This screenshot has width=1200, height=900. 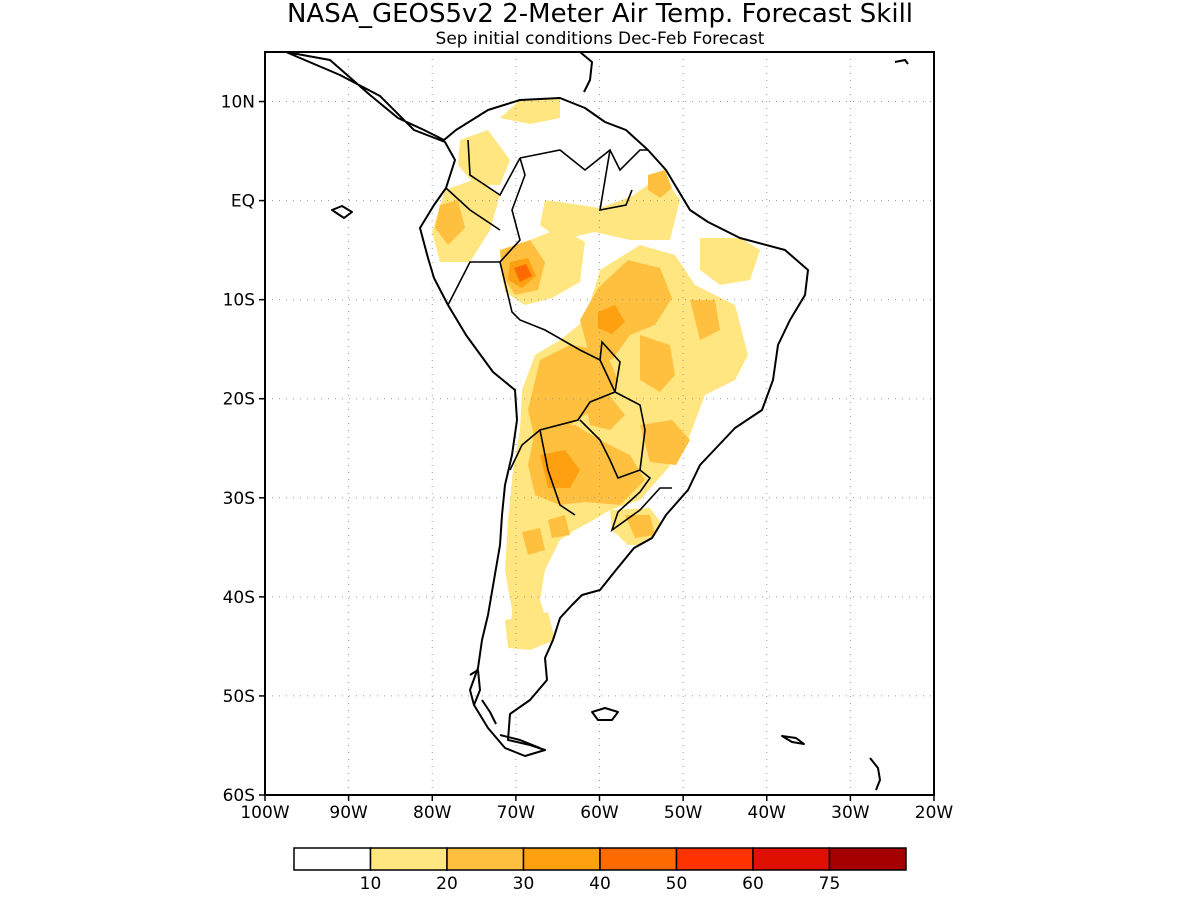 What do you see at coordinates (523, 273) in the screenshot?
I see `skill-40-50-region` at bounding box center [523, 273].